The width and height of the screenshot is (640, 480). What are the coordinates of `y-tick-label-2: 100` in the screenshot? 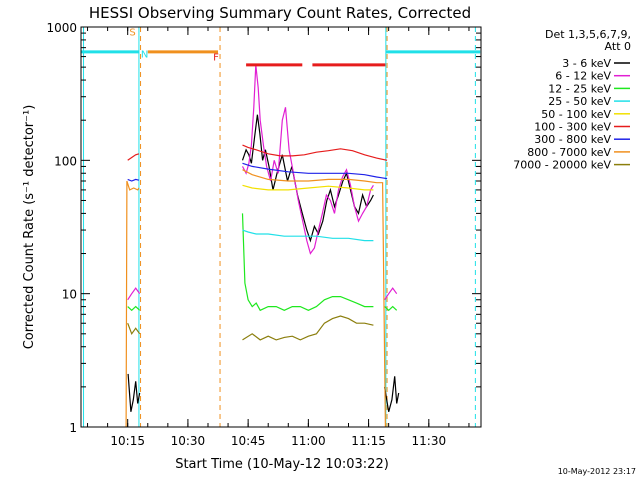 It's located at (65, 161).